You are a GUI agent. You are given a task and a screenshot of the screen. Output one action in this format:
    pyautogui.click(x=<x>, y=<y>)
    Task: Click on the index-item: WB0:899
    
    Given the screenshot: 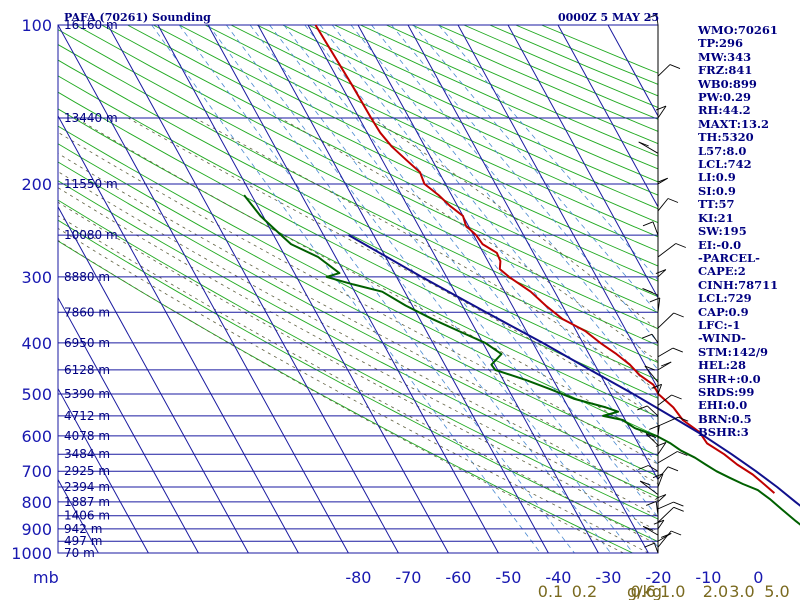 What is the action you would take?
    pyautogui.click(x=727, y=83)
    